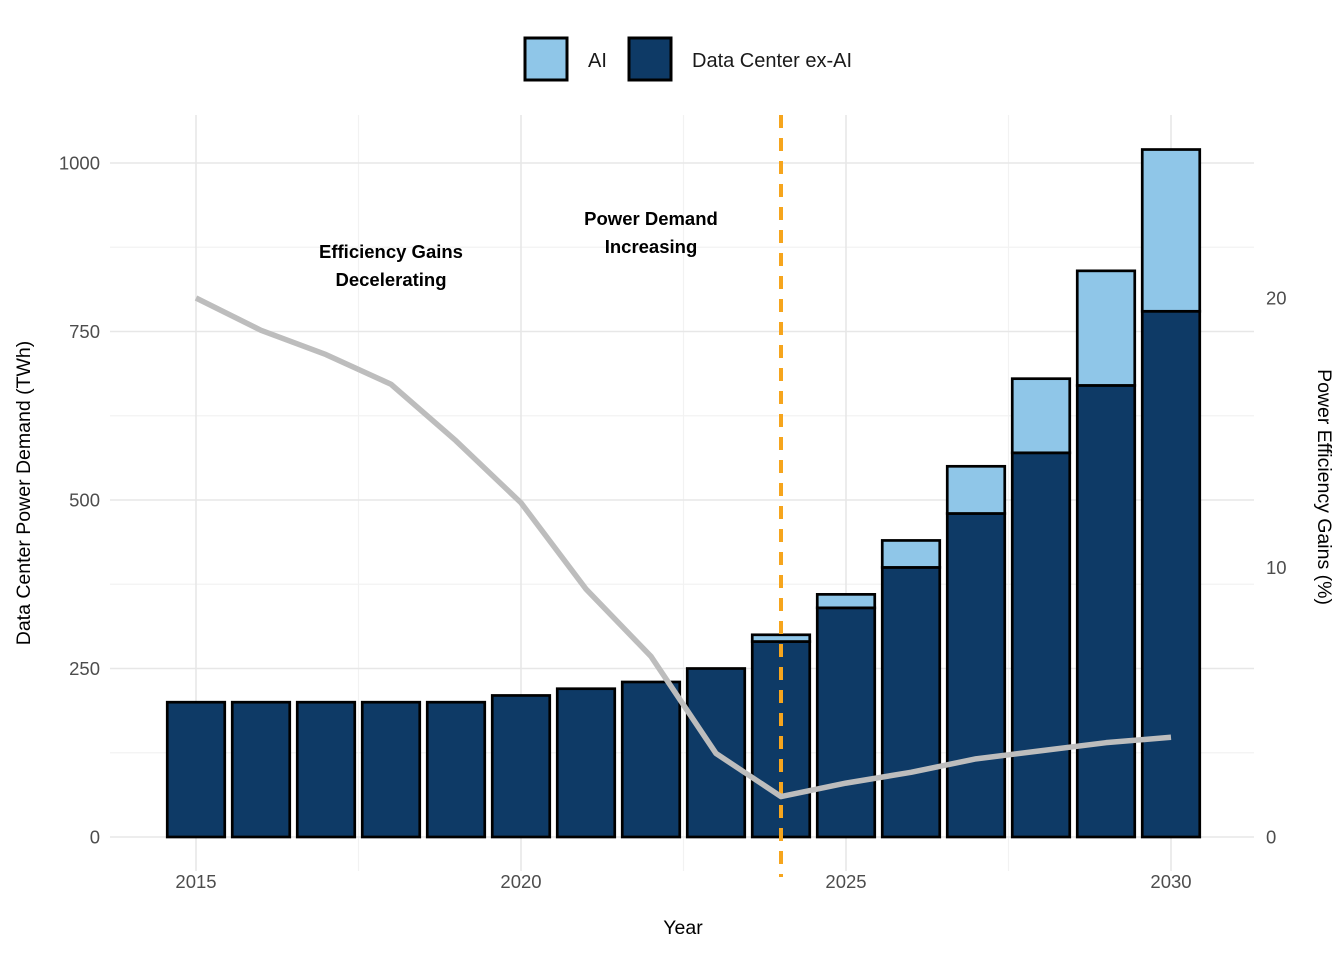  What do you see at coordinates (1041, 645) in the screenshot?
I see `bar-ex-ai-2028` at bounding box center [1041, 645].